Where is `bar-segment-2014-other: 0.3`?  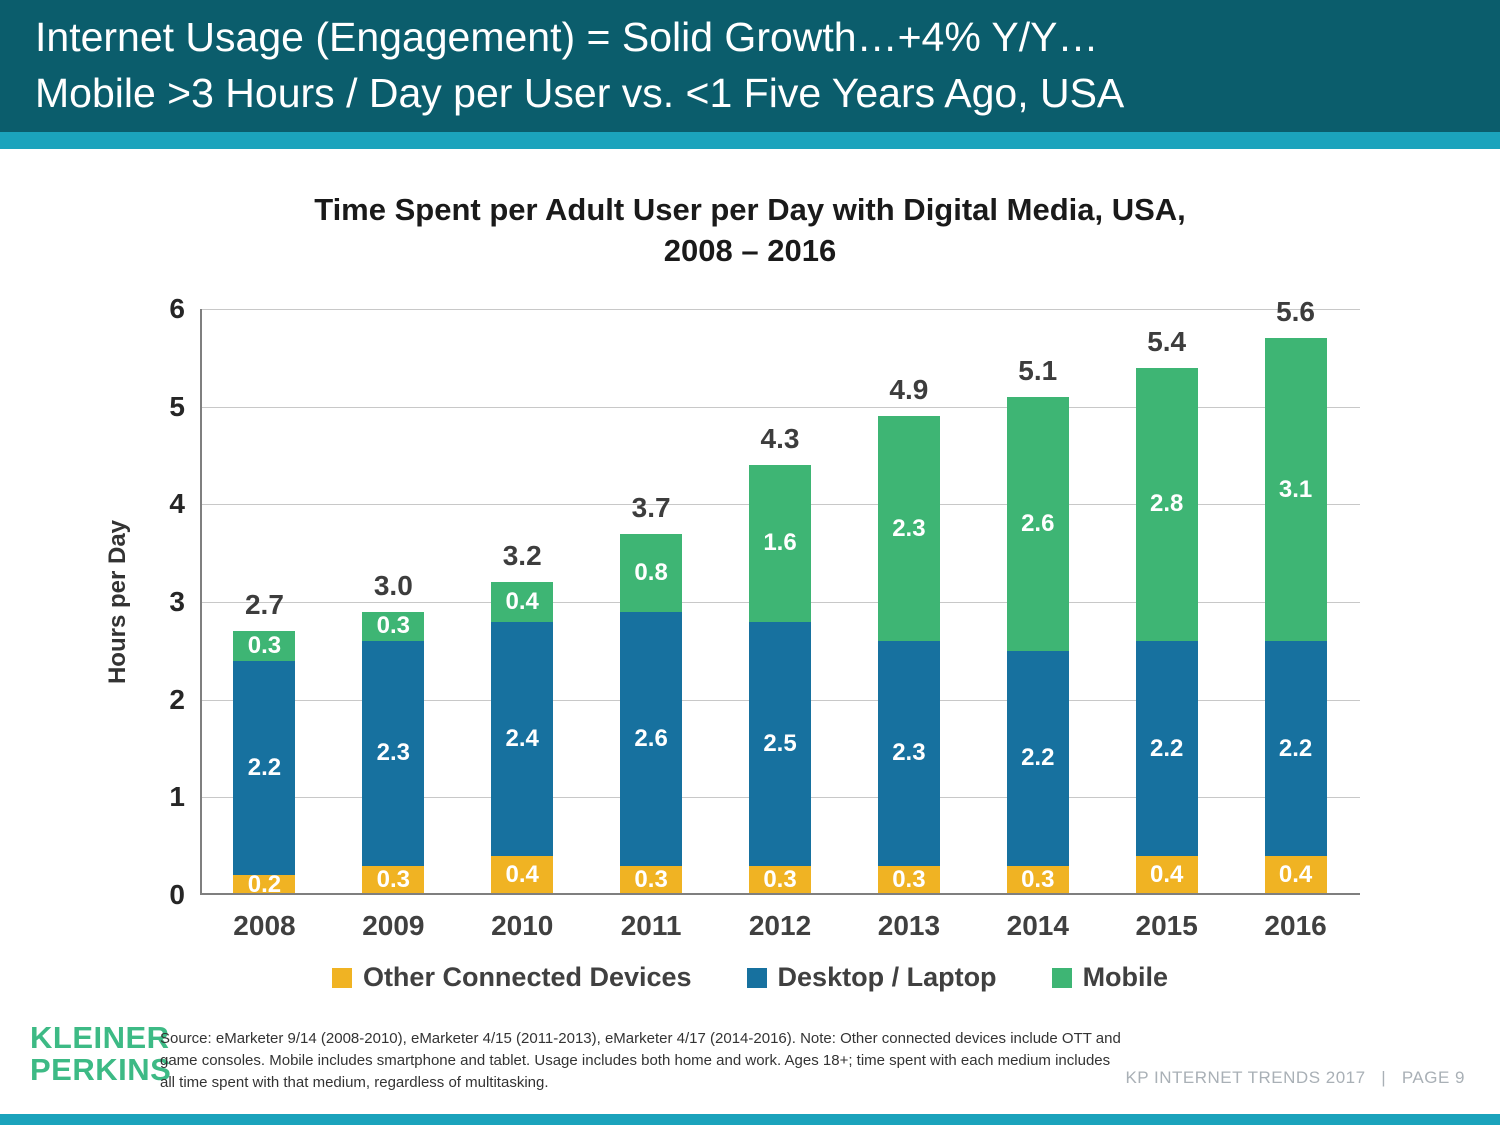 bar-segment-2014-other: 0.3 is located at coordinates (1037, 880).